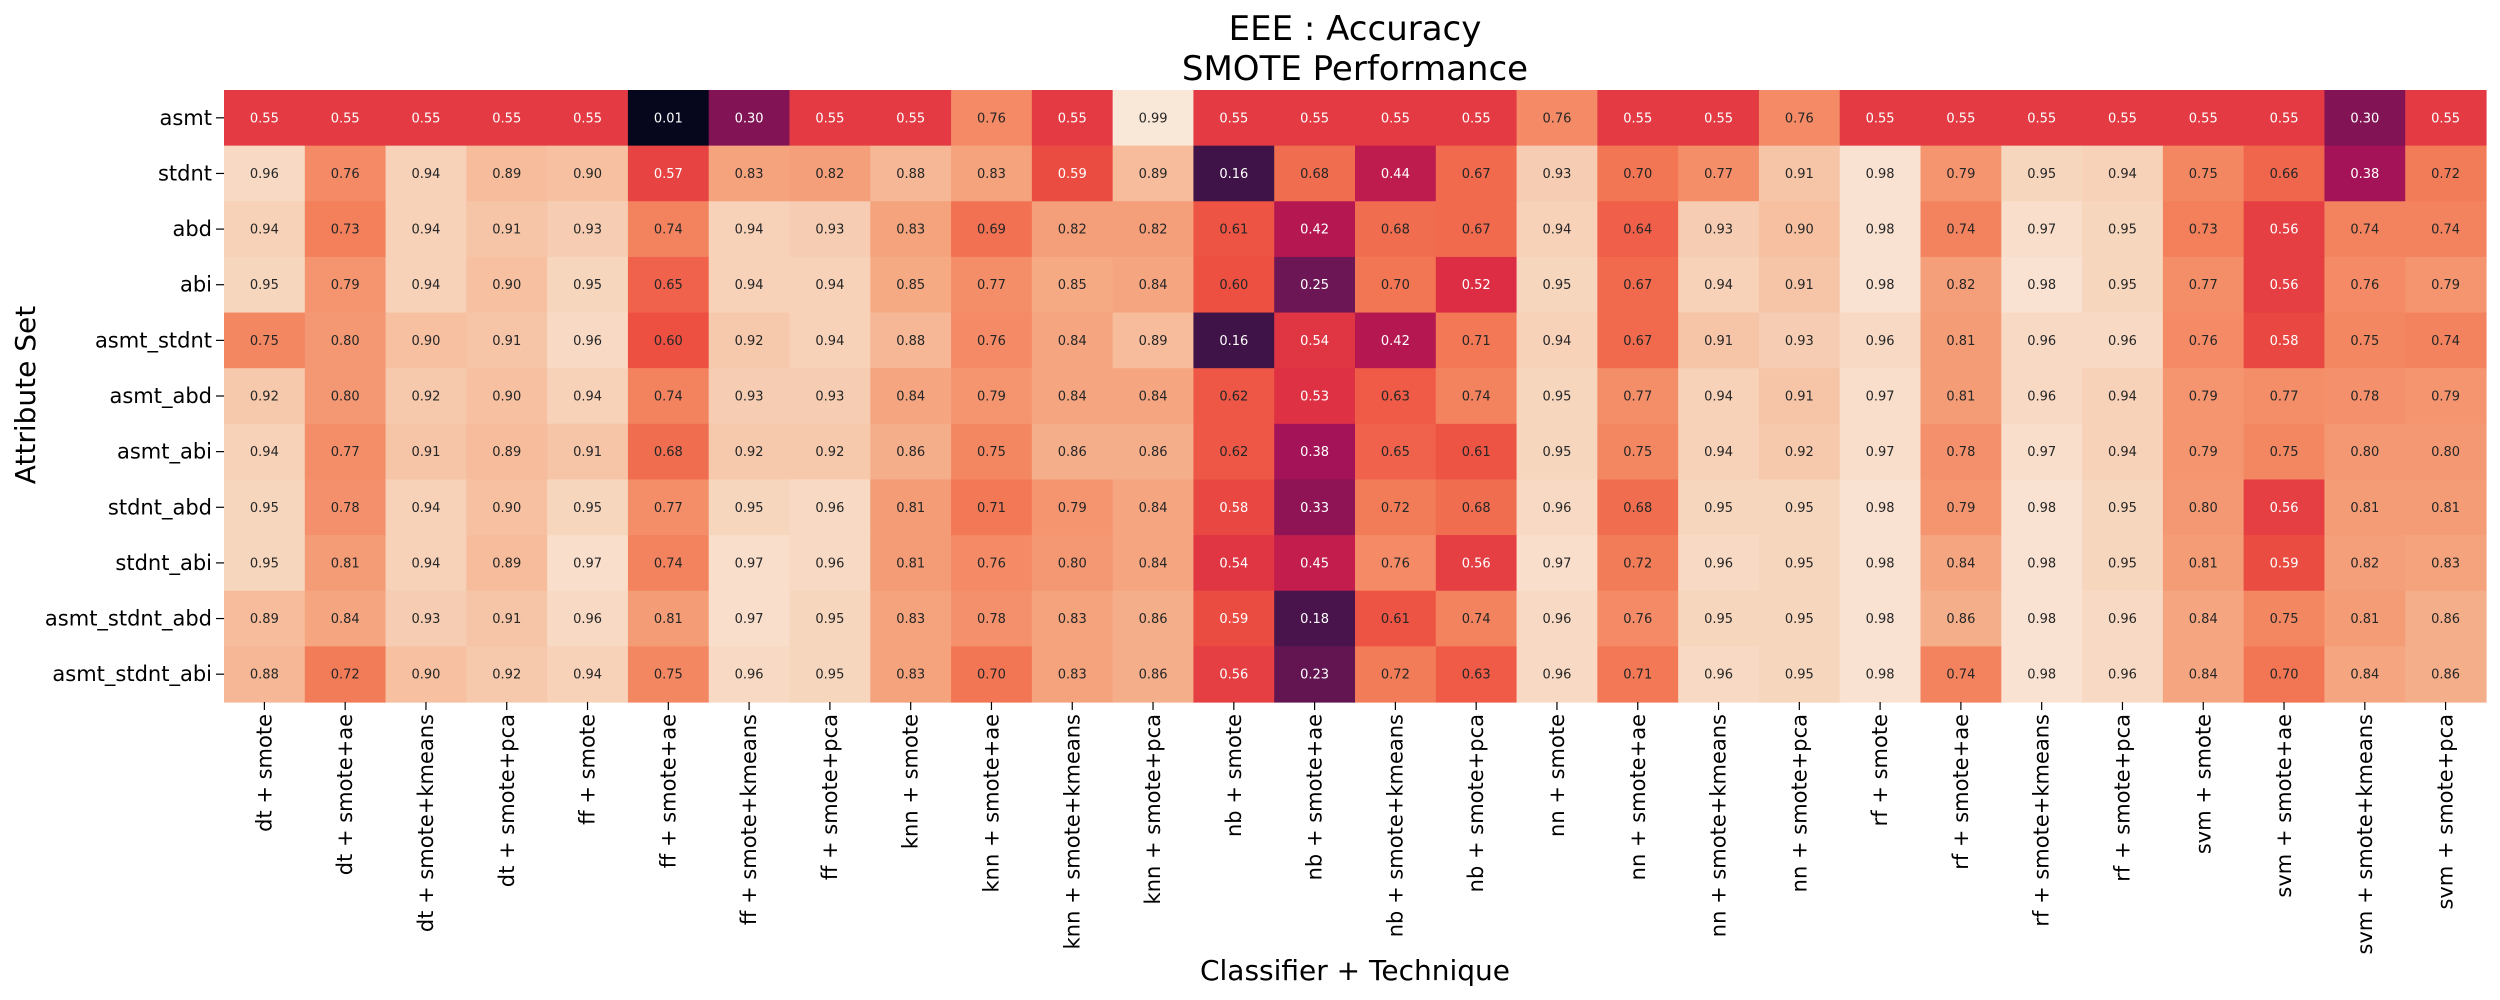 This screenshot has width=2500, height=1000. What do you see at coordinates (1355, 970) in the screenshot?
I see `x-axis-label: Classifier + Technique` at bounding box center [1355, 970].